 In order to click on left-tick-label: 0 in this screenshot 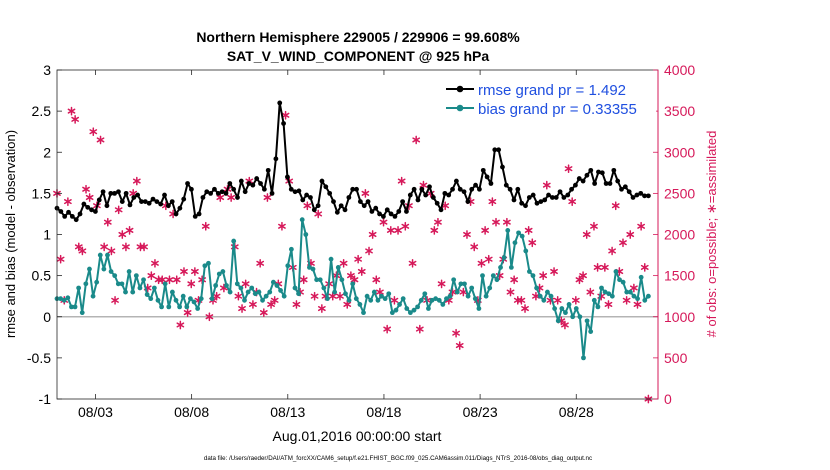, I will do `click(47, 317)`.